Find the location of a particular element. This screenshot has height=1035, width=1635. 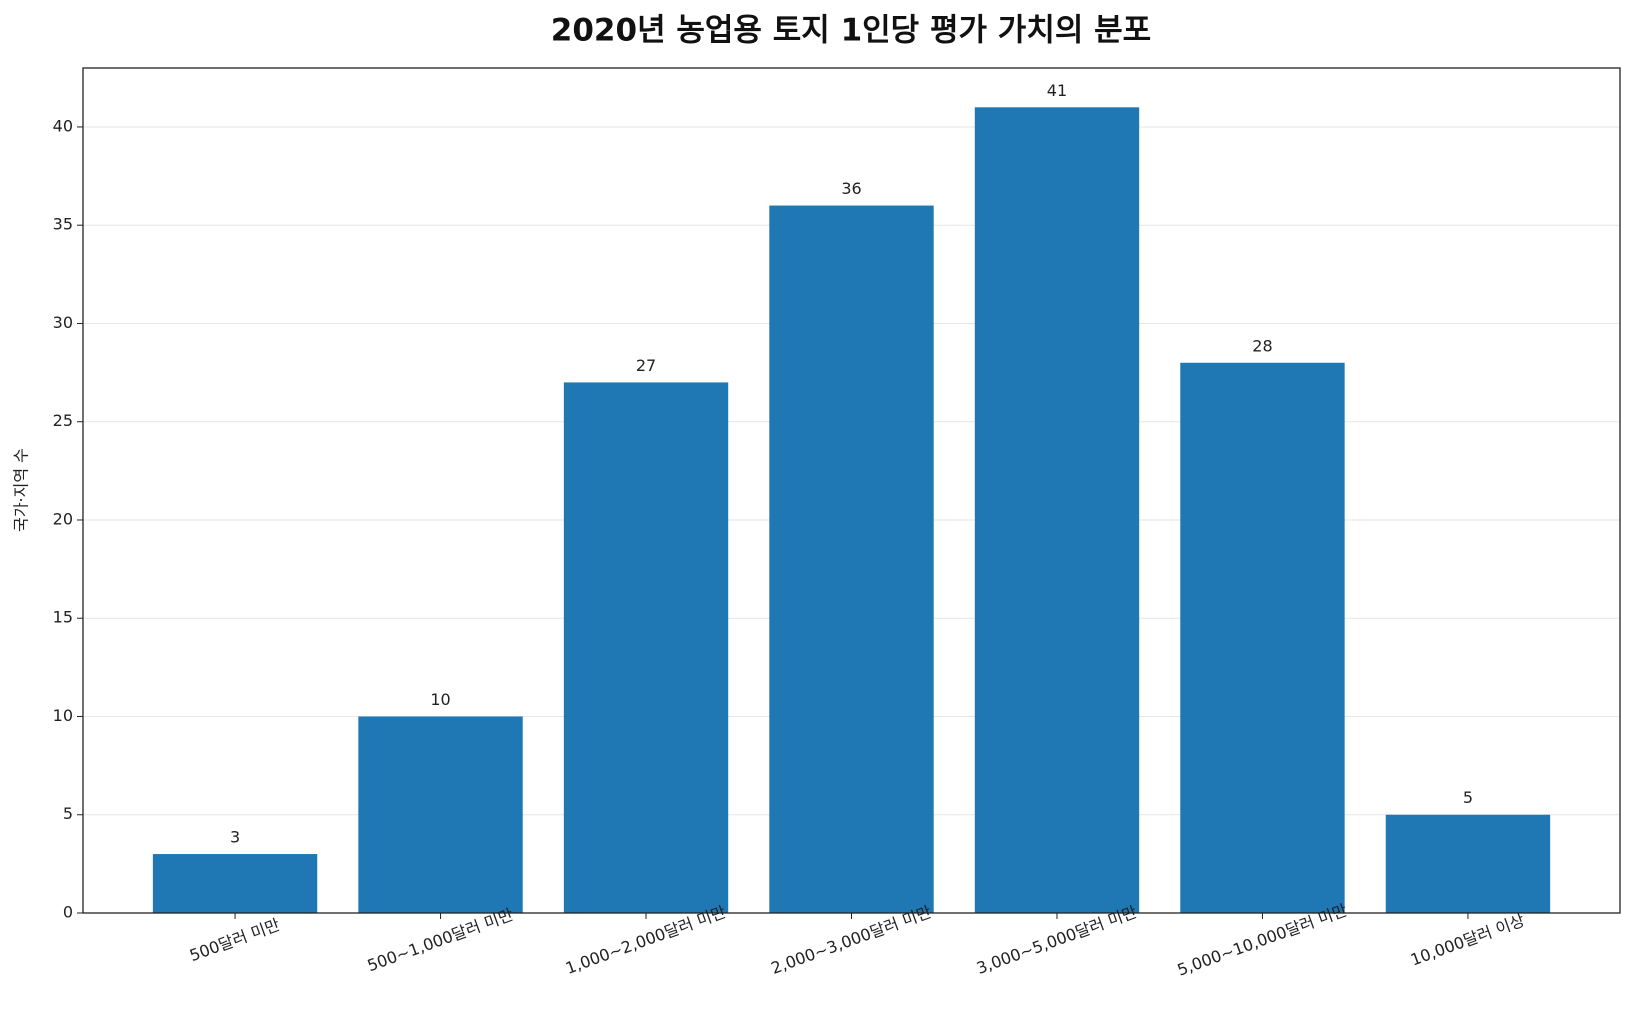

y-tick-label: 15 is located at coordinates (63, 617).